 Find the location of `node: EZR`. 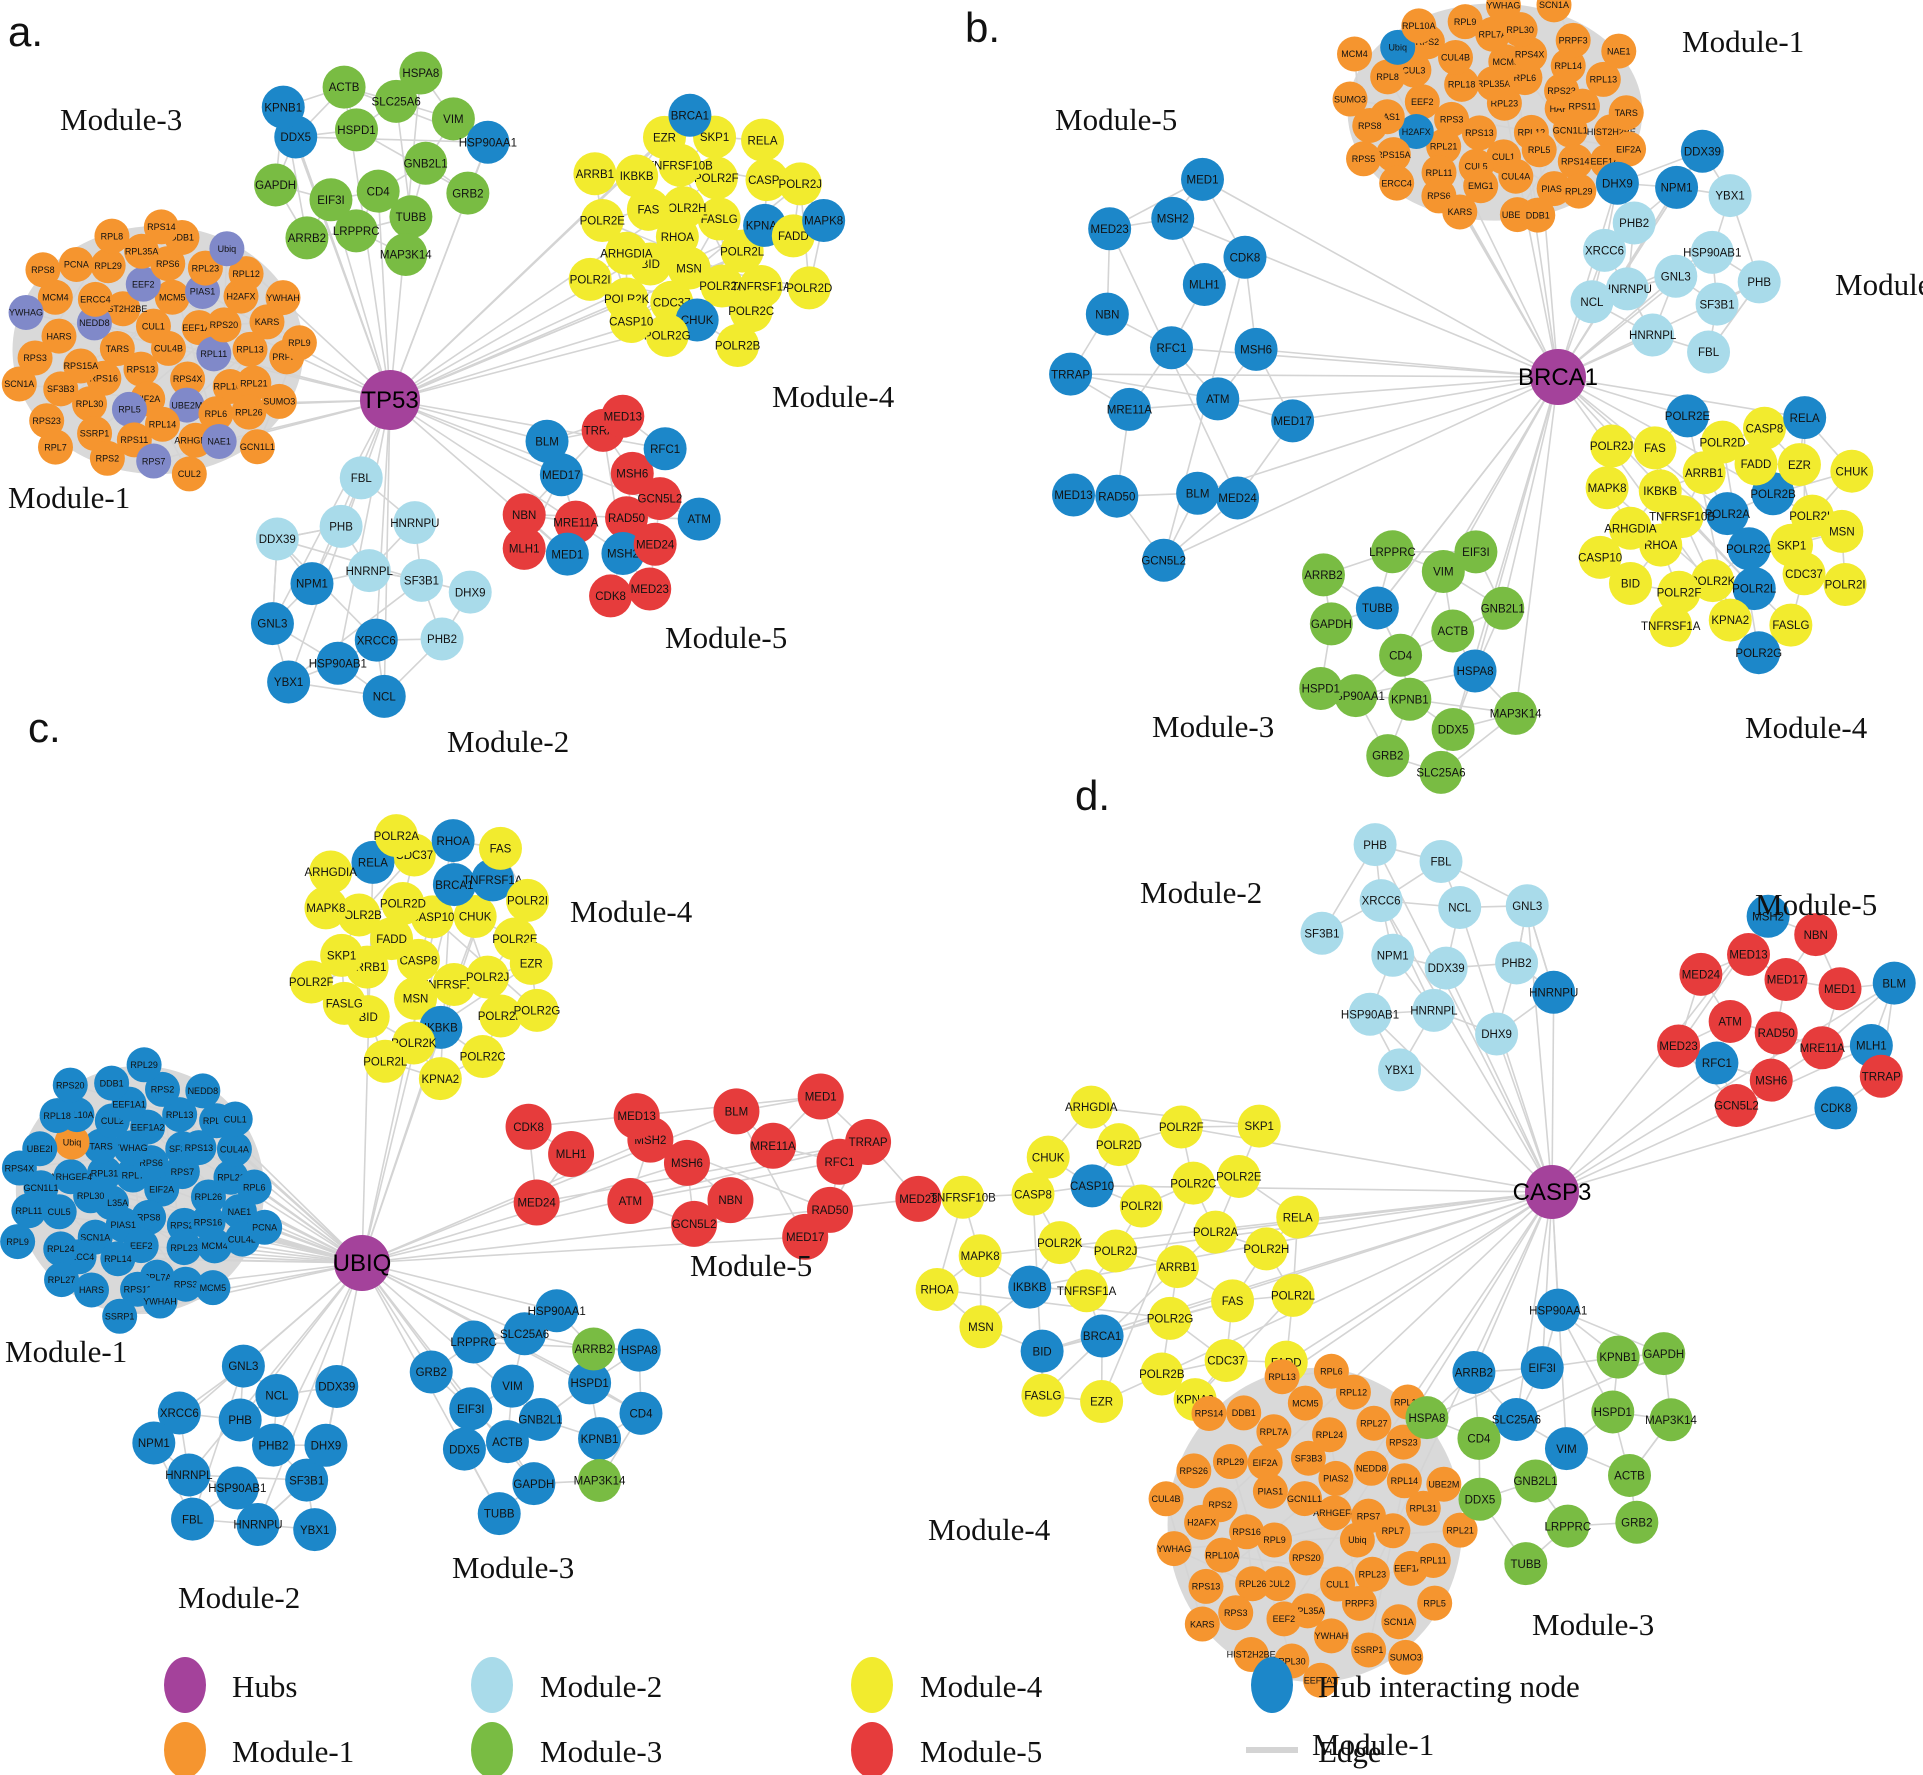

node: EZR is located at coordinates (531, 963).